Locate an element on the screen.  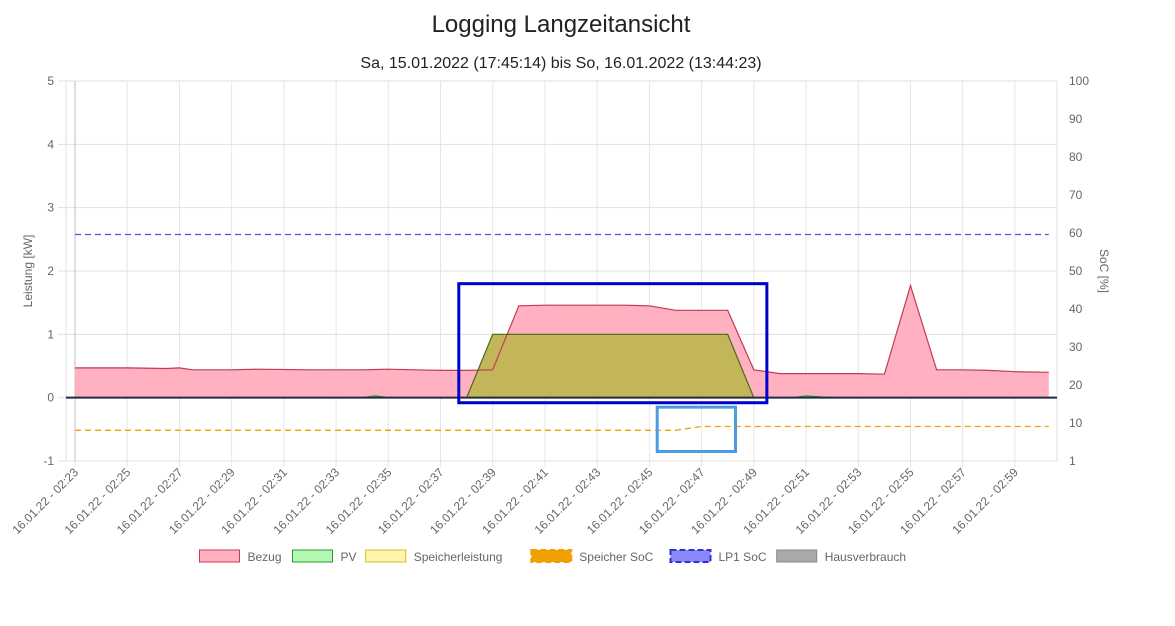
y-tick-label: 0 is located at coordinates (50, 398).